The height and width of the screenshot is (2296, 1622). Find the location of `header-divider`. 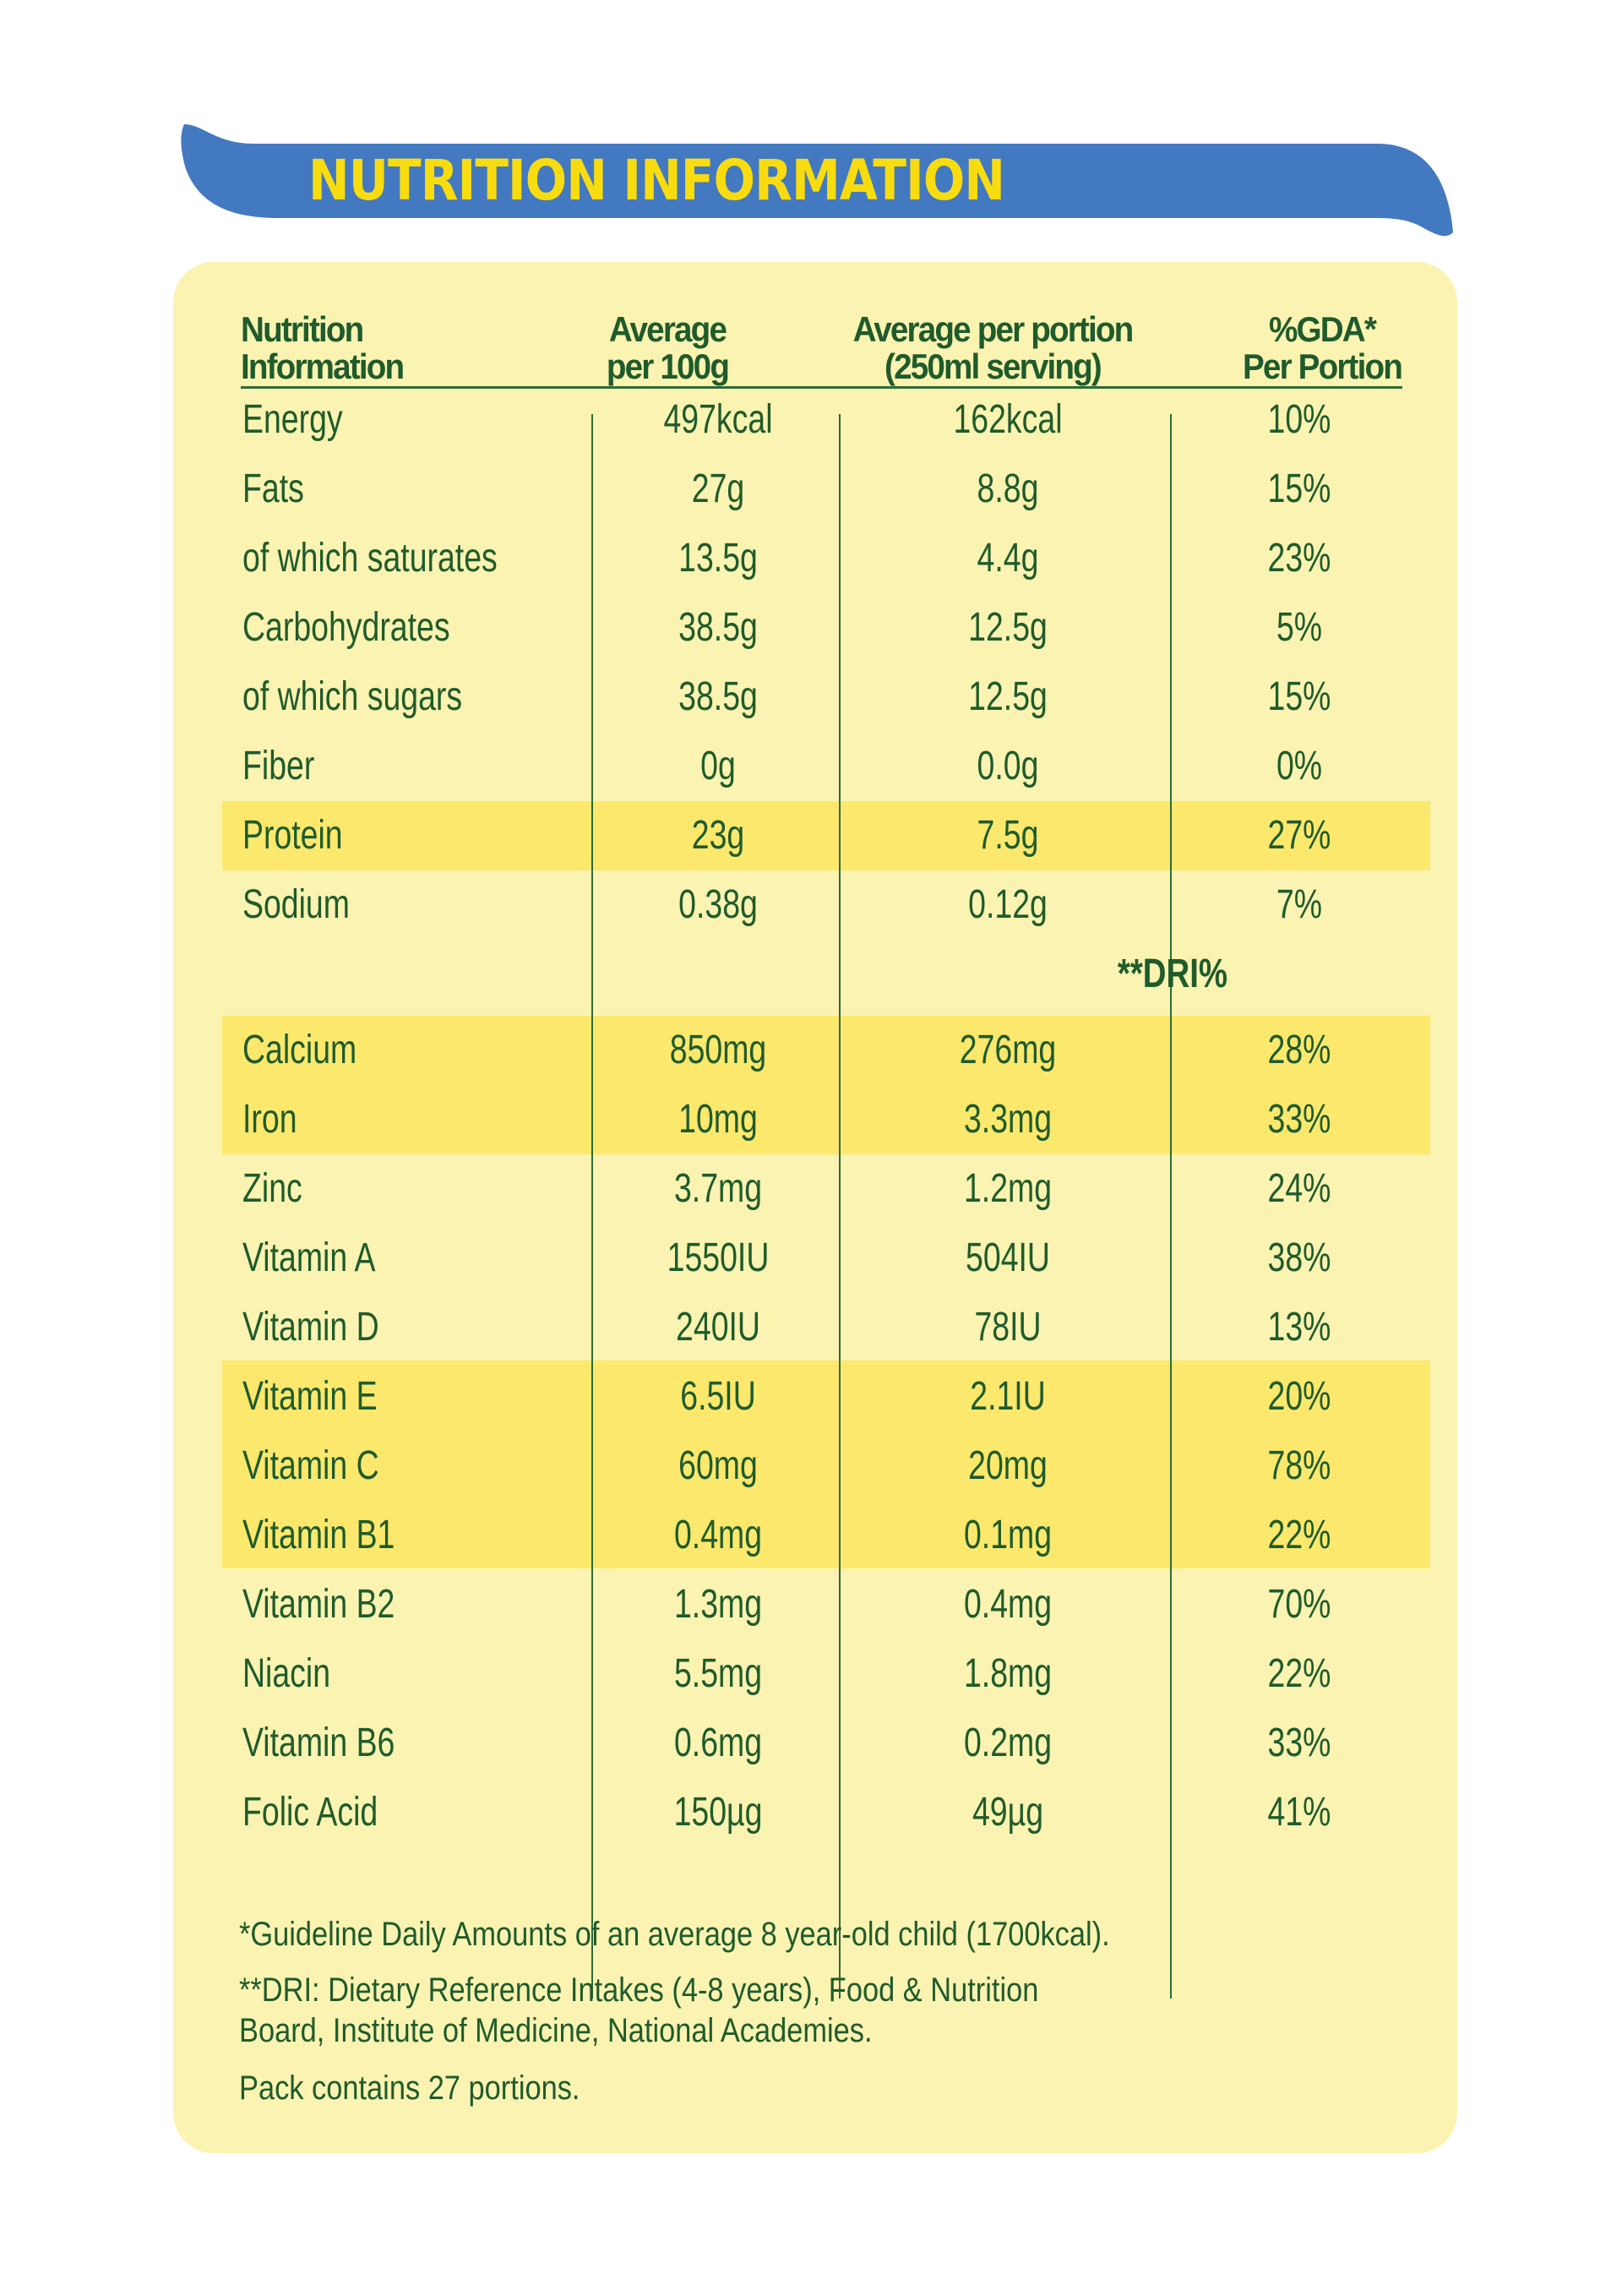

header-divider is located at coordinates (822, 387).